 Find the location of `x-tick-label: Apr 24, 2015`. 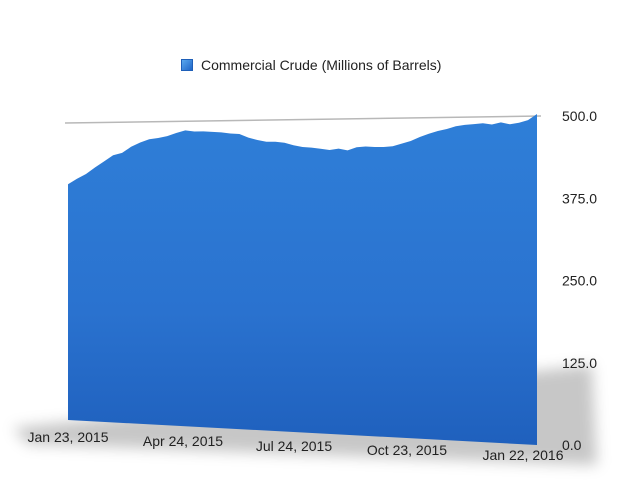

x-tick-label: Apr 24, 2015 is located at coordinates (183, 441).